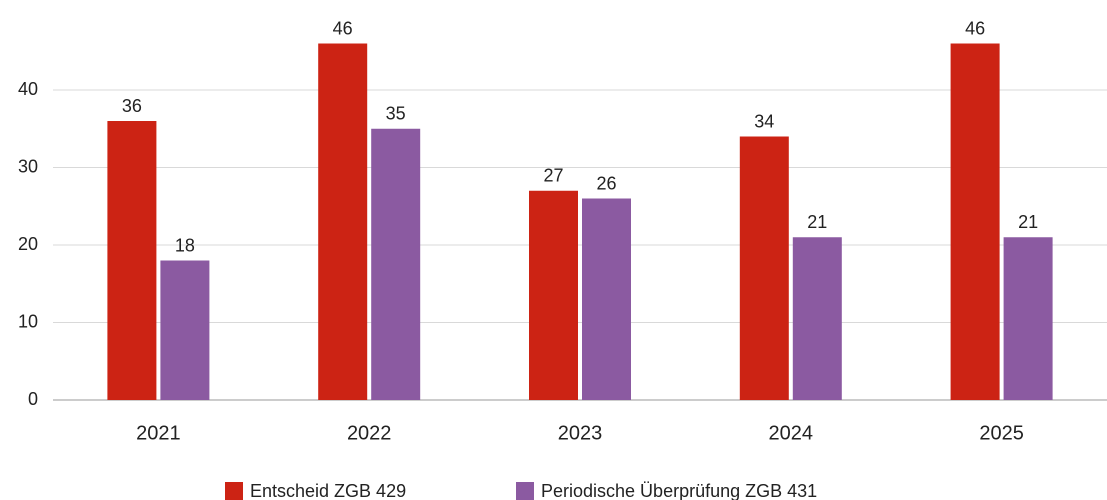 The width and height of the screenshot is (1107, 500). Describe the element at coordinates (580, 433) in the screenshot. I see `x-tick-label: 2023` at that location.